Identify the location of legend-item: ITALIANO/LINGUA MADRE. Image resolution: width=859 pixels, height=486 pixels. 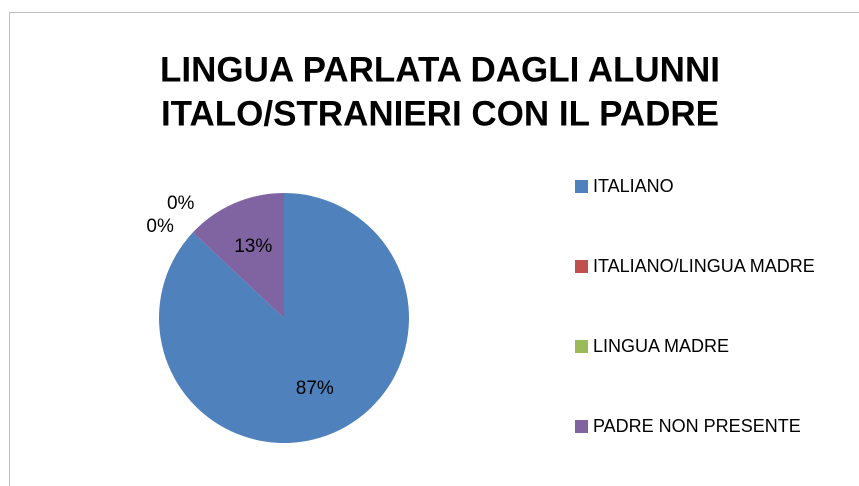
(705, 266).